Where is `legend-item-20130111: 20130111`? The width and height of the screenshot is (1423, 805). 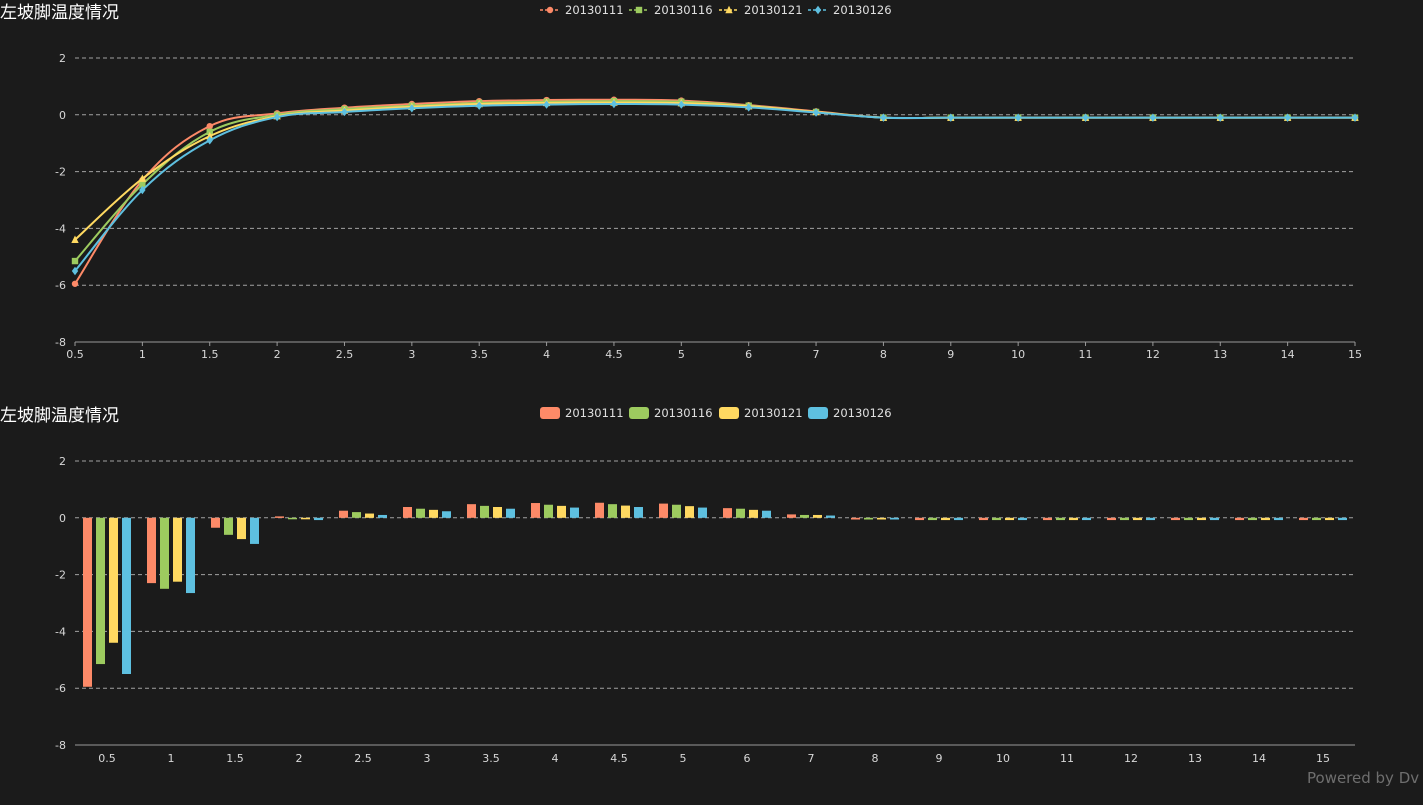
legend-item-20130111: 20130111 is located at coordinates (582, 10).